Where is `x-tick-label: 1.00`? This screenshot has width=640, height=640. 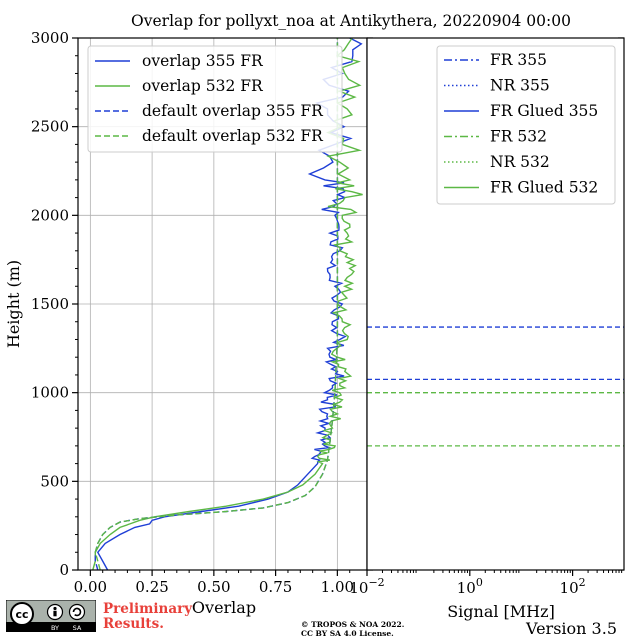
x-tick-label: 1.00 is located at coordinates (337, 587).